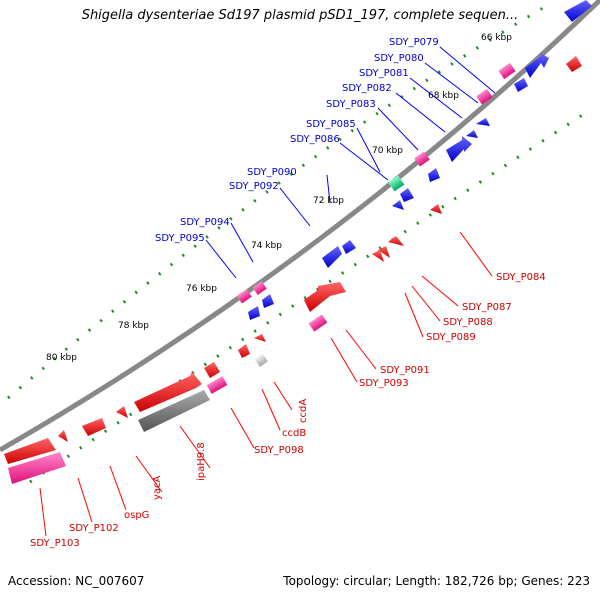  Describe the element at coordinates (384, 73) in the screenshot. I see `gene-label: SDY_P081` at that location.